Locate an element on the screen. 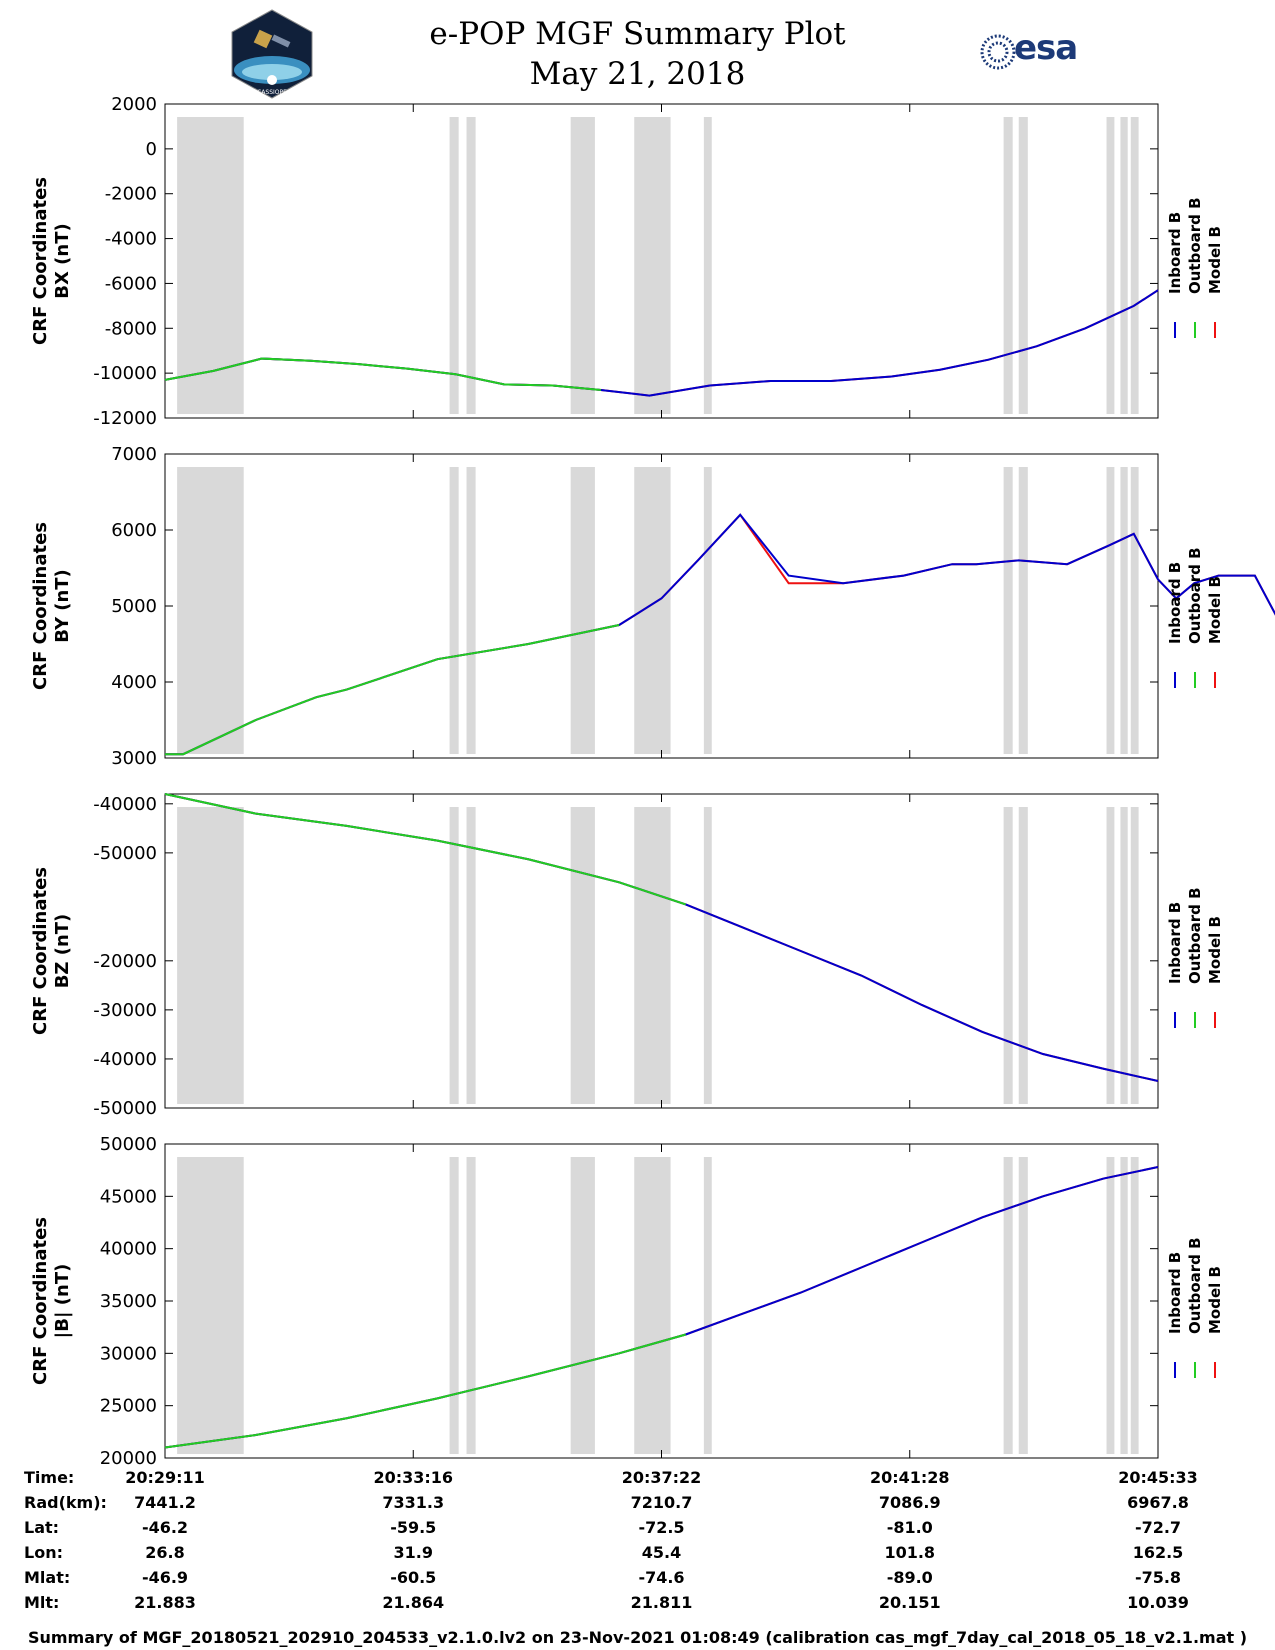 The width and height of the screenshot is (1275, 1650). y-tick-label-3-5: 25000 is located at coordinates (128, 1406).